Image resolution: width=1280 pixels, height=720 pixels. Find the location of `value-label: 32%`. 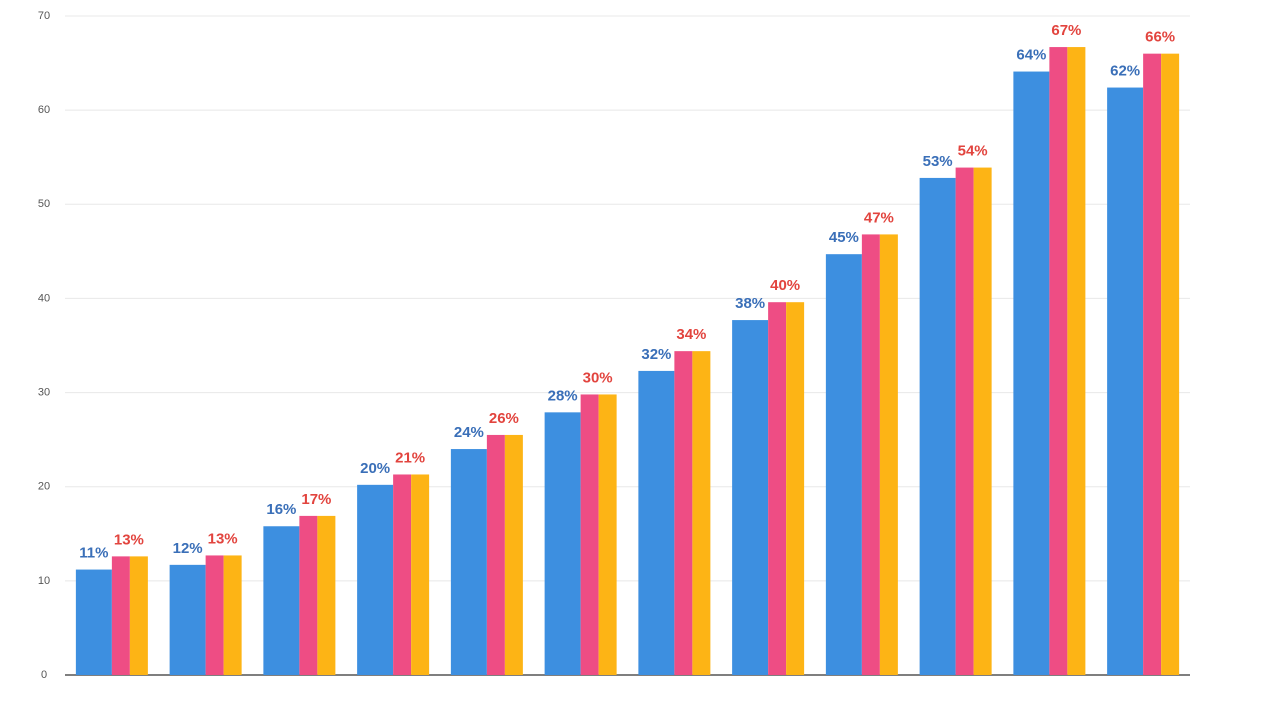

value-label: 32% is located at coordinates (656, 354).